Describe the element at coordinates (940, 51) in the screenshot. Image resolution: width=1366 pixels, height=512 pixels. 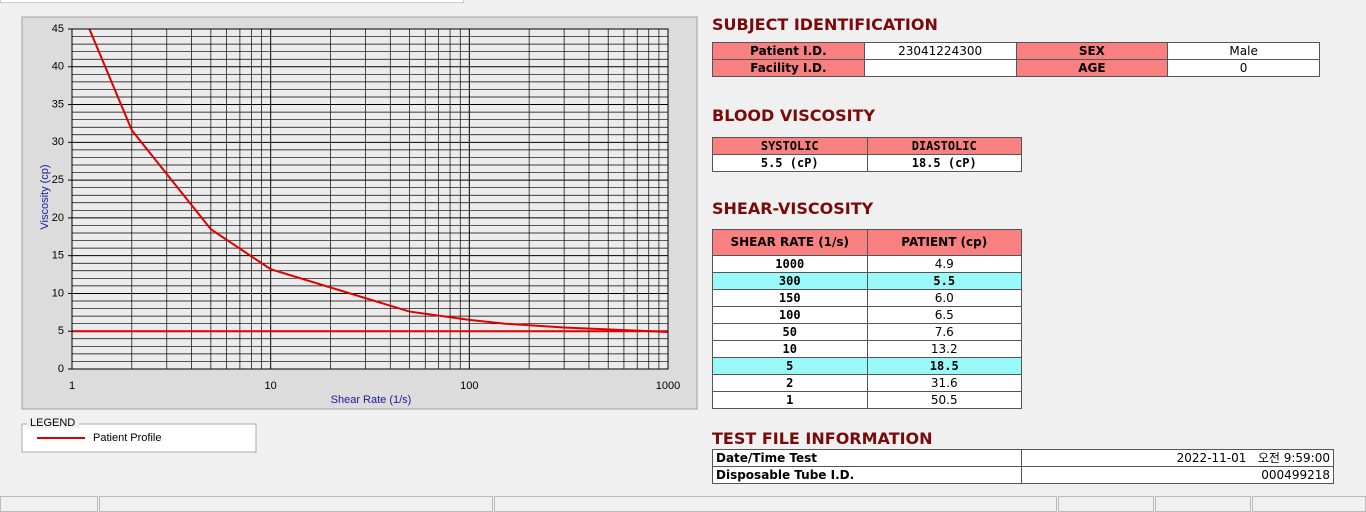
I see `field-value: 23041224300` at that location.